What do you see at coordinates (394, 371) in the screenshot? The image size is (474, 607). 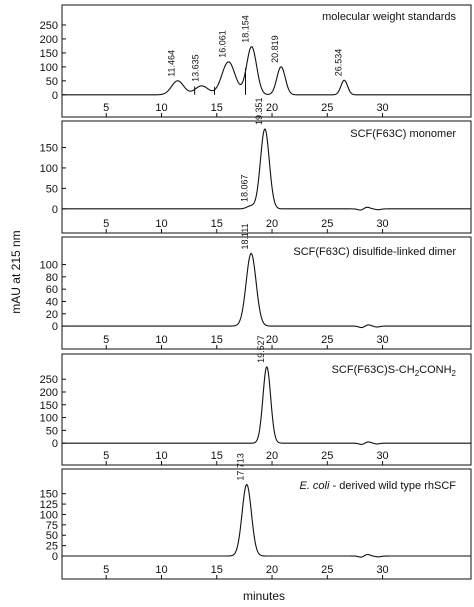 I see `panel-title: SCF(F63C)S-CH2CONH2` at bounding box center [394, 371].